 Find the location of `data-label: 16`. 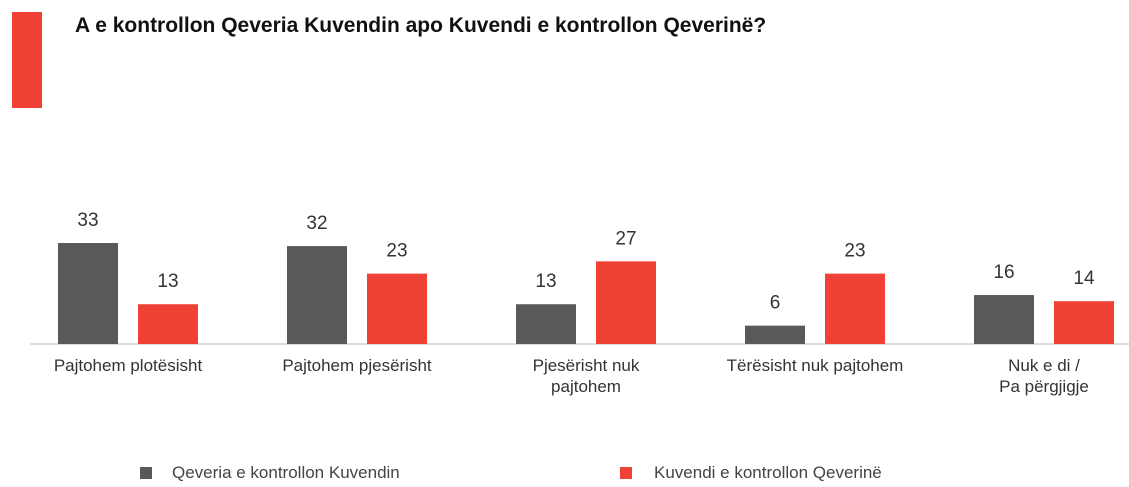

data-label: 16 is located at coordinates (1003, 272).